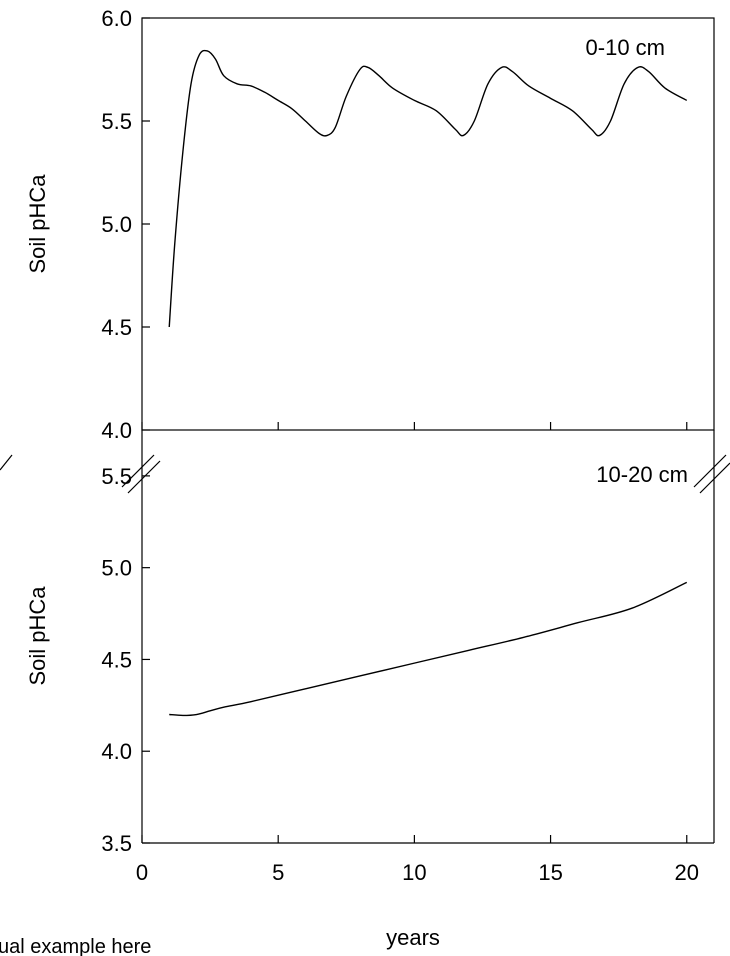  Describe the element at coordinates (116, 568) in the screenshot. I see `bottom-y-tick-label: 5.0` at that location.